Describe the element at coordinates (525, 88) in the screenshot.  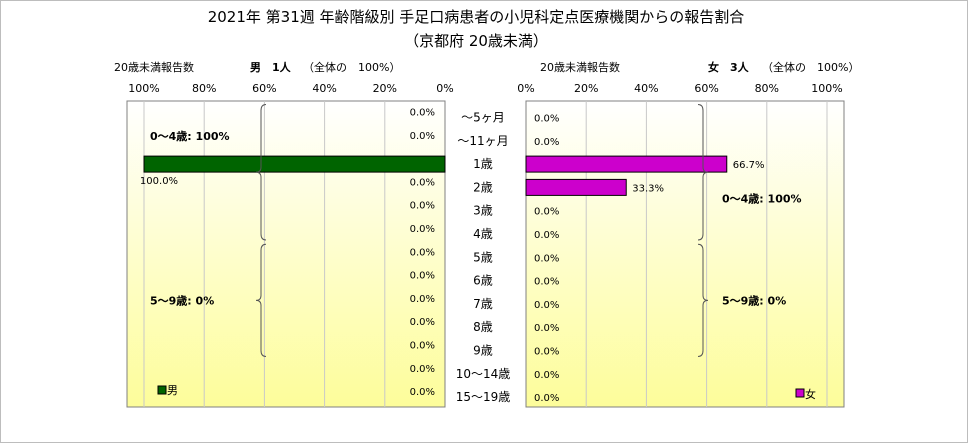
I see `right-tick-label: 0%` at that location.